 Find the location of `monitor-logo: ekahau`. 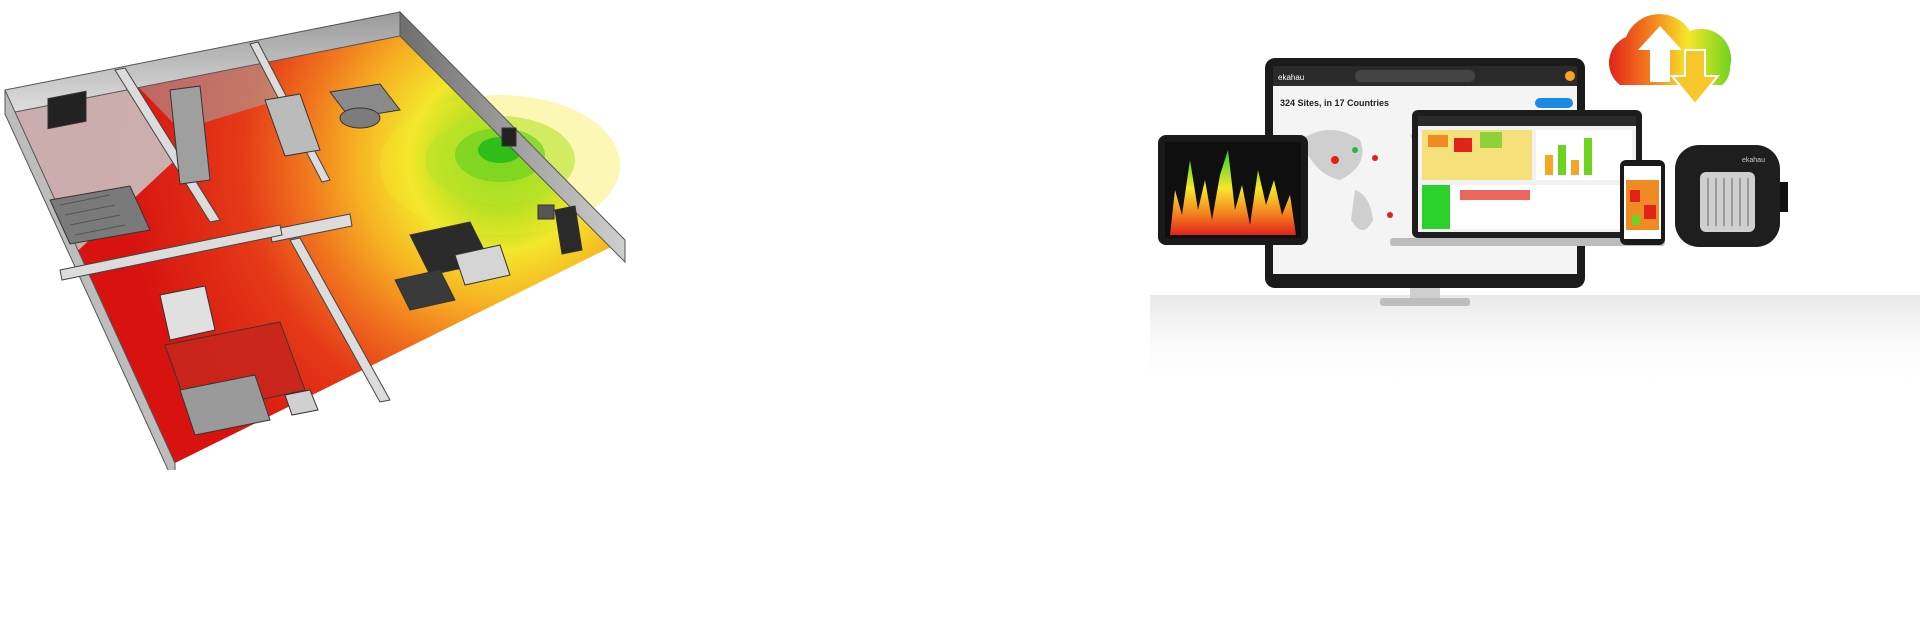

monitor-logo: ekahau is located at coordinates (1291, 77).